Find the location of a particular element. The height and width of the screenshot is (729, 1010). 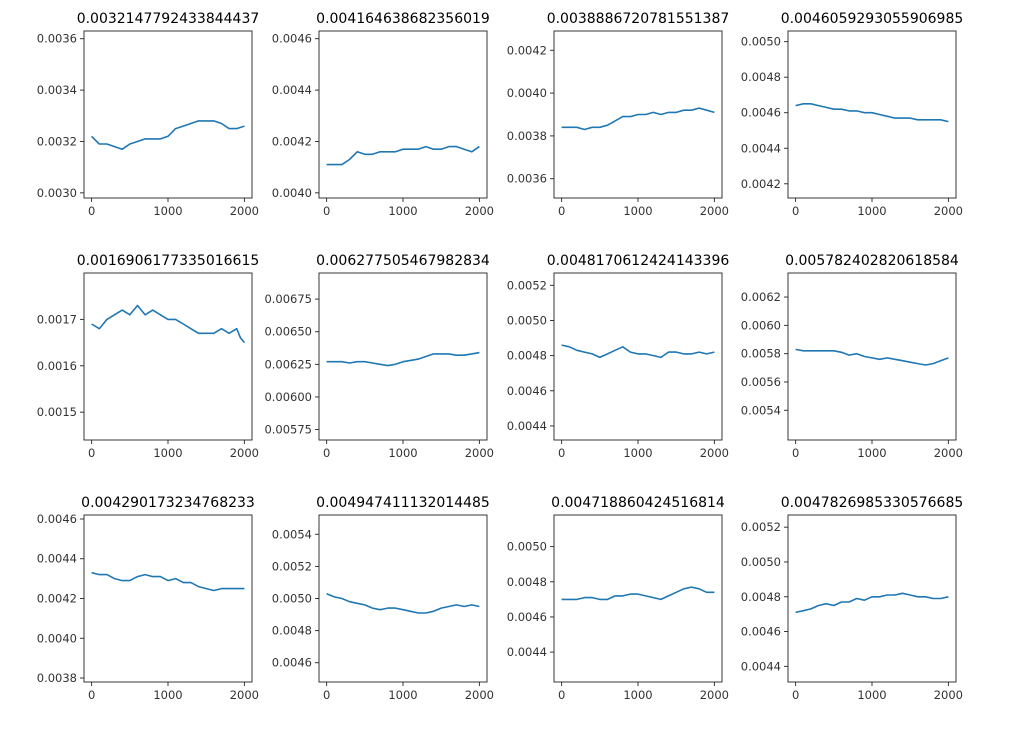

y-tick-label: 0.0034 is located at coordinates (57, 90).